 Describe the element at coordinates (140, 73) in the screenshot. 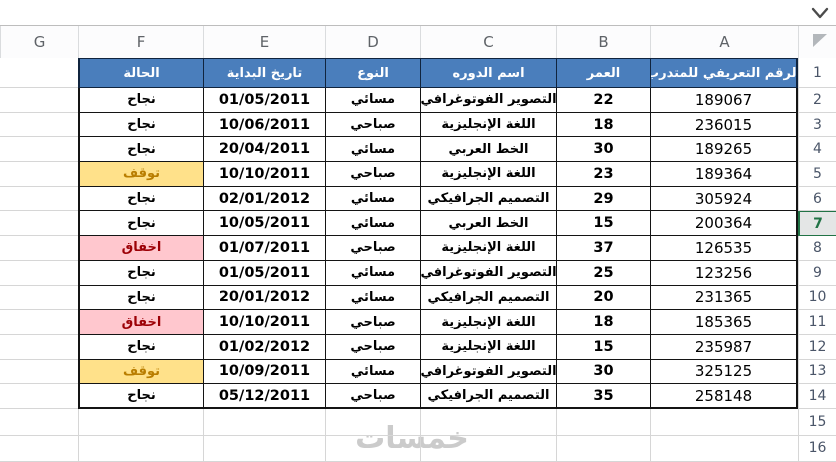

I see `header-cell-status: الحالة` at that location.